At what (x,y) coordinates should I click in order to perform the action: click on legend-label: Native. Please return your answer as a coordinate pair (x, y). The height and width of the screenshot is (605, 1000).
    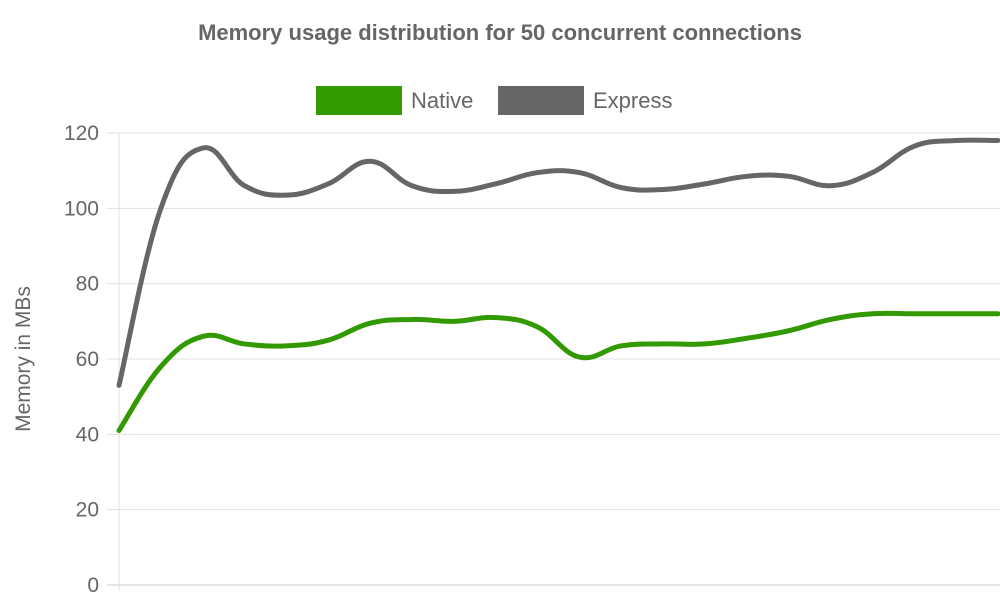
    Looking at the image, I should click on (442, 100).